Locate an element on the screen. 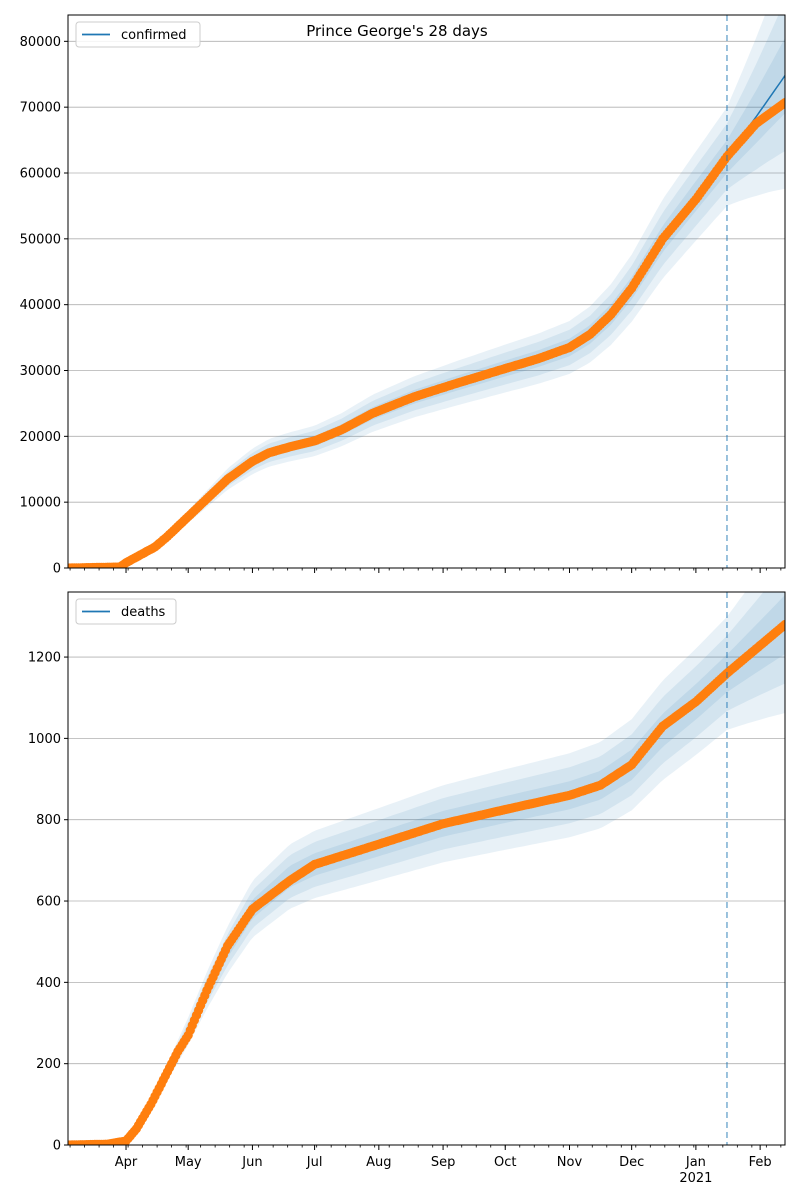 The image size is (800, 1200). x-tick-label: Feb is located at coordinates (760, 1162).